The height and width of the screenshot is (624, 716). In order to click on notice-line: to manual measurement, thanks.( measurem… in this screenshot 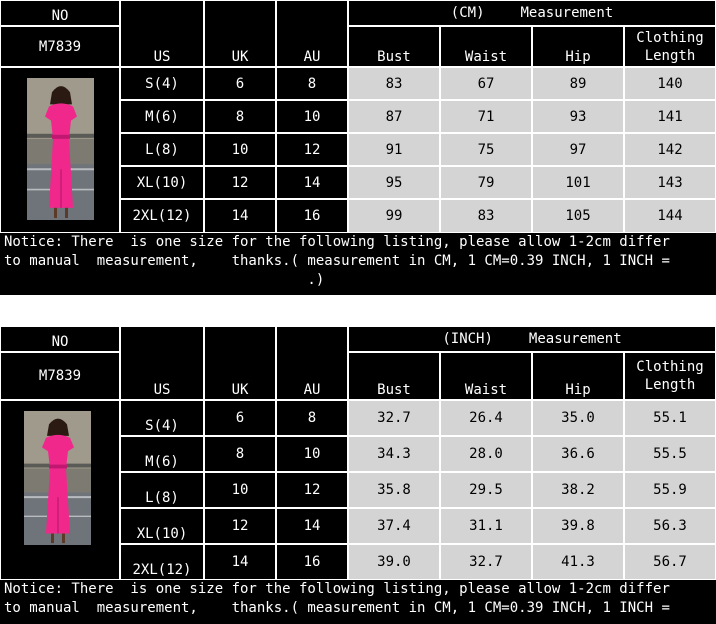, I will do `click(337, 261)`.